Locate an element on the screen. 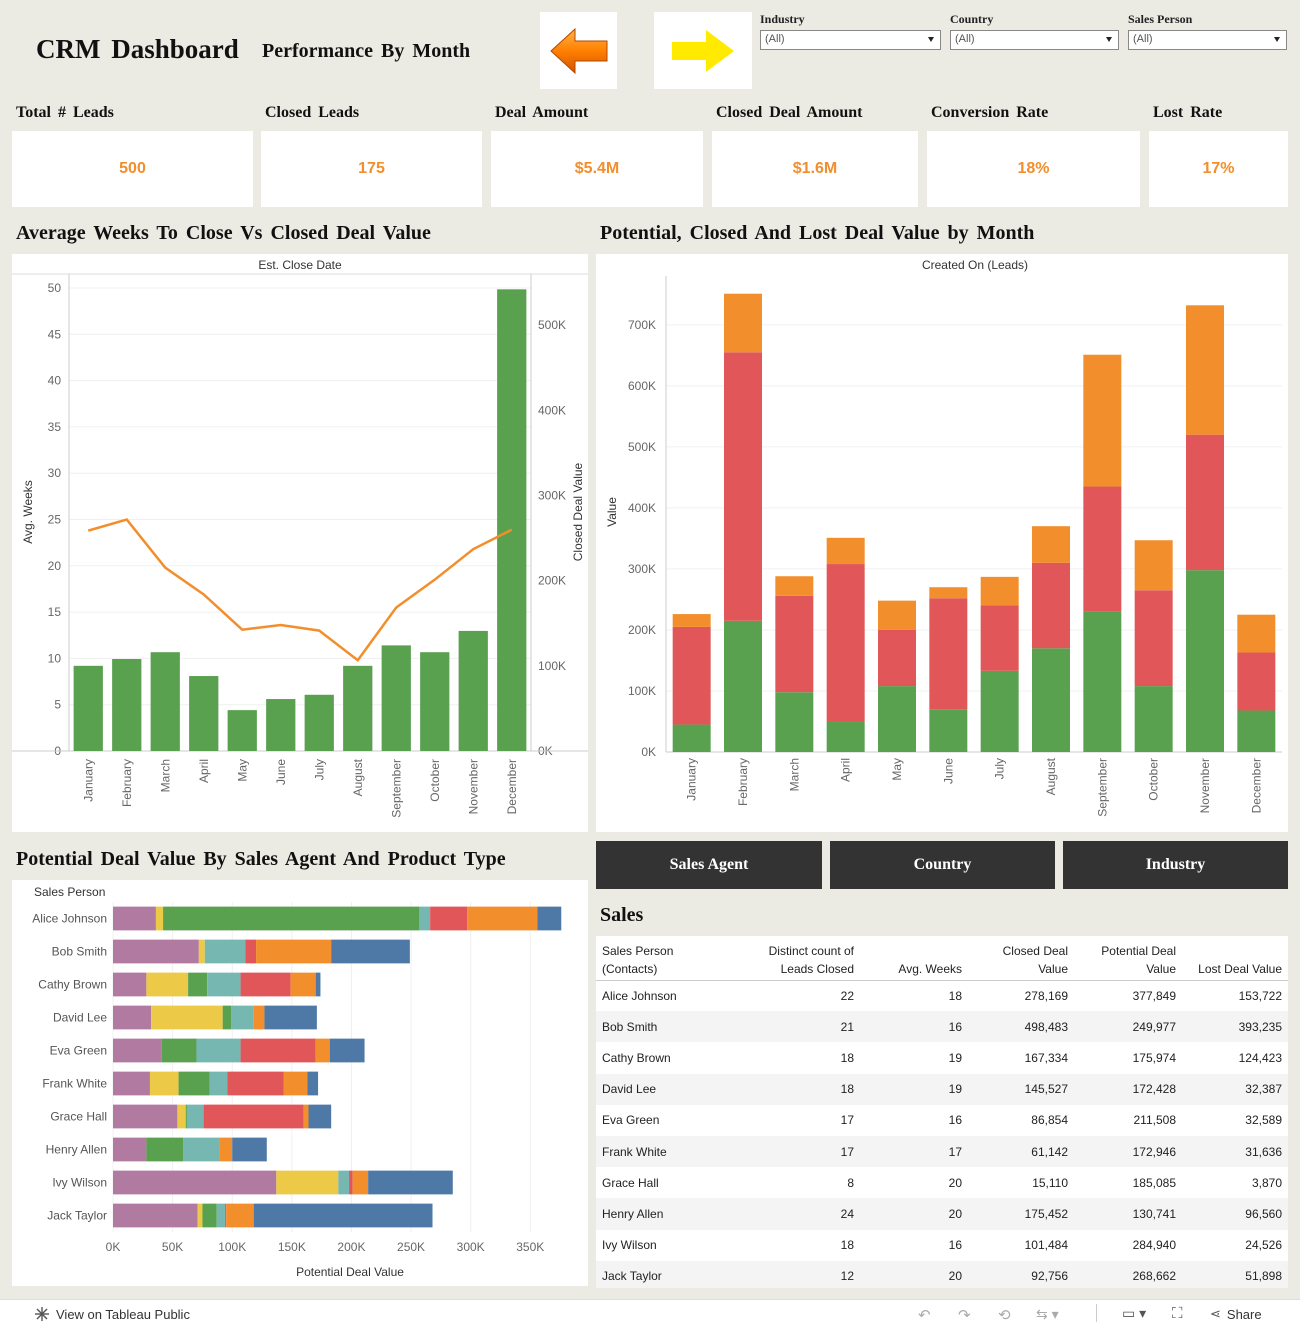 The image size is (1300, 1327). bar-closed-march is located at coordinates (794, 722).